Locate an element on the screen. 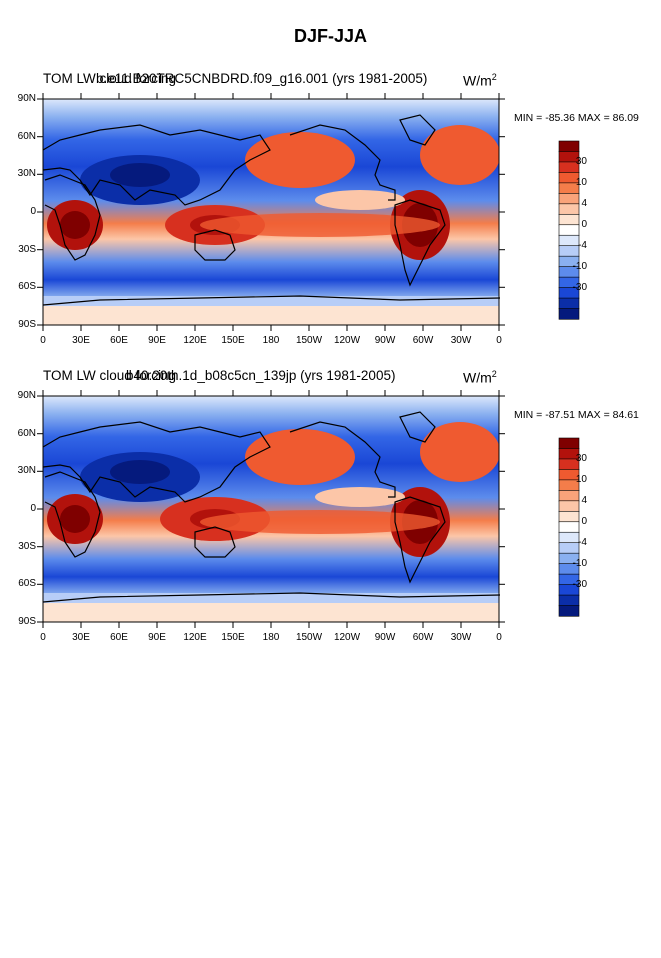 Image resolution: width=661 pixels, height=958 pixels. panel-1-units: W/m2 is located at coordinates (480, 80).